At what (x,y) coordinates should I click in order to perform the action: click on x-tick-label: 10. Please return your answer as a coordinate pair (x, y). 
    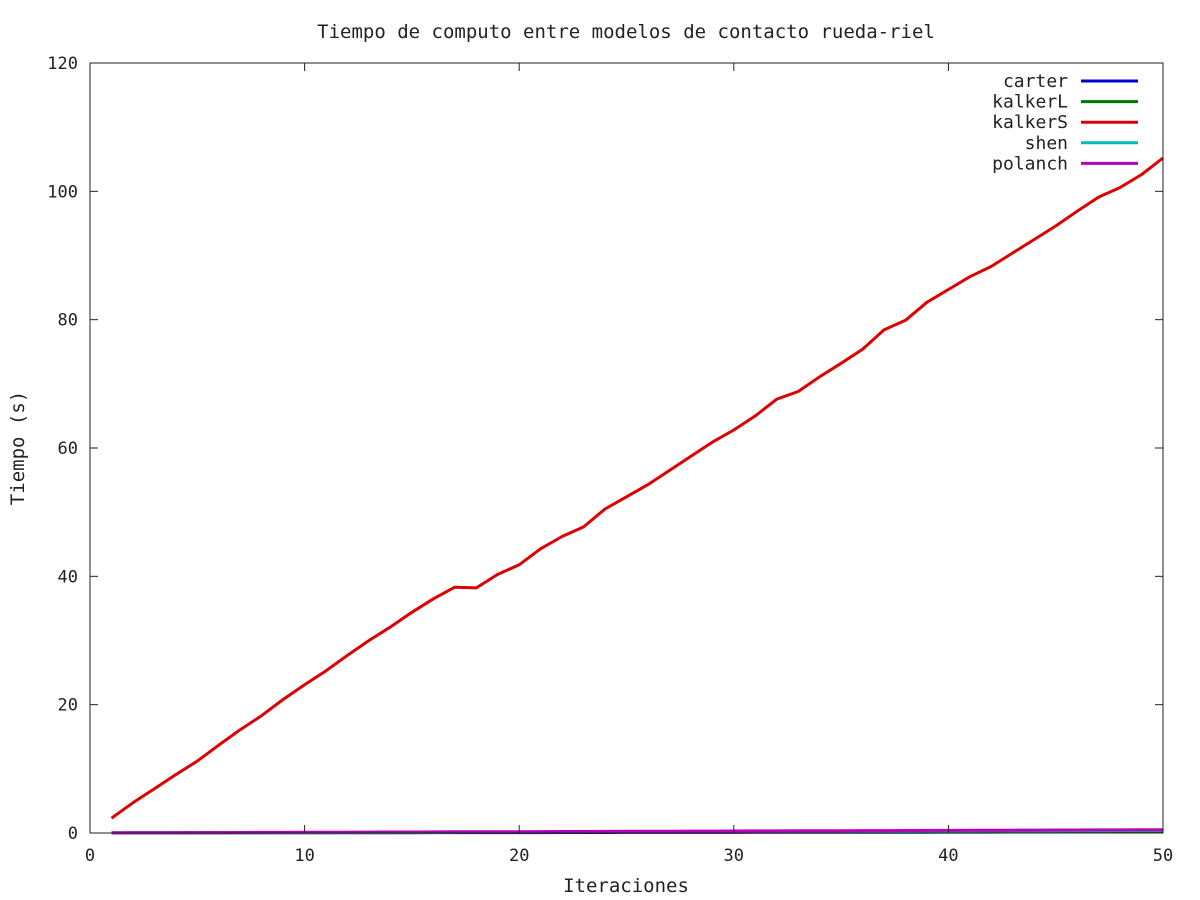
    Looking at the image, I should click on (304, 856).